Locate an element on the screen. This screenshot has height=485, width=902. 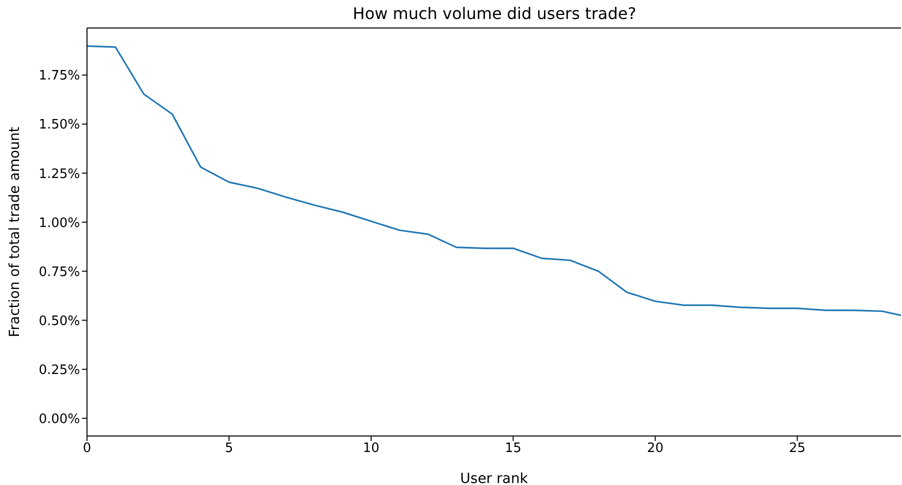
y-tick-label: 0.25% is located at coordinates (59, 370).